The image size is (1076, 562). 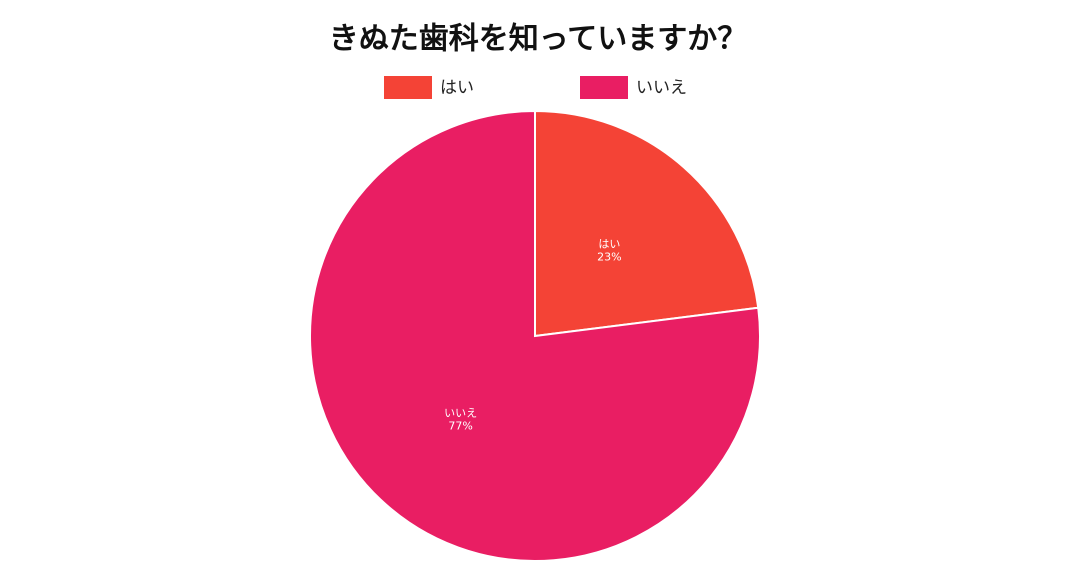 What do you see at coordinates (460, 425) in the screenshot?
I see `slice-value-label: 77%` at bounding box center [460, 425].